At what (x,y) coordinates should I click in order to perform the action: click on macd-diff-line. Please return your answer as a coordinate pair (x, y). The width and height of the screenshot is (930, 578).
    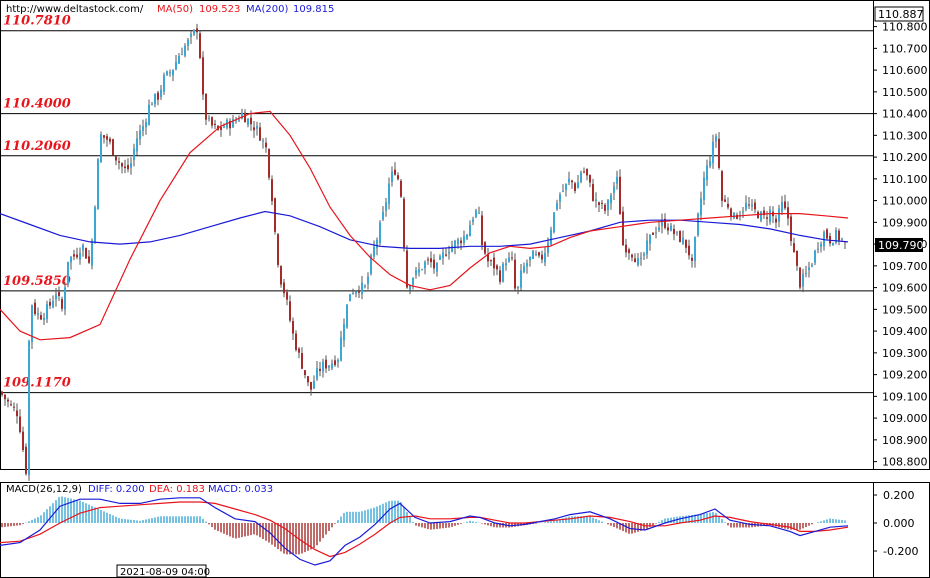
    Looking at the image, I should click on (424, 531).